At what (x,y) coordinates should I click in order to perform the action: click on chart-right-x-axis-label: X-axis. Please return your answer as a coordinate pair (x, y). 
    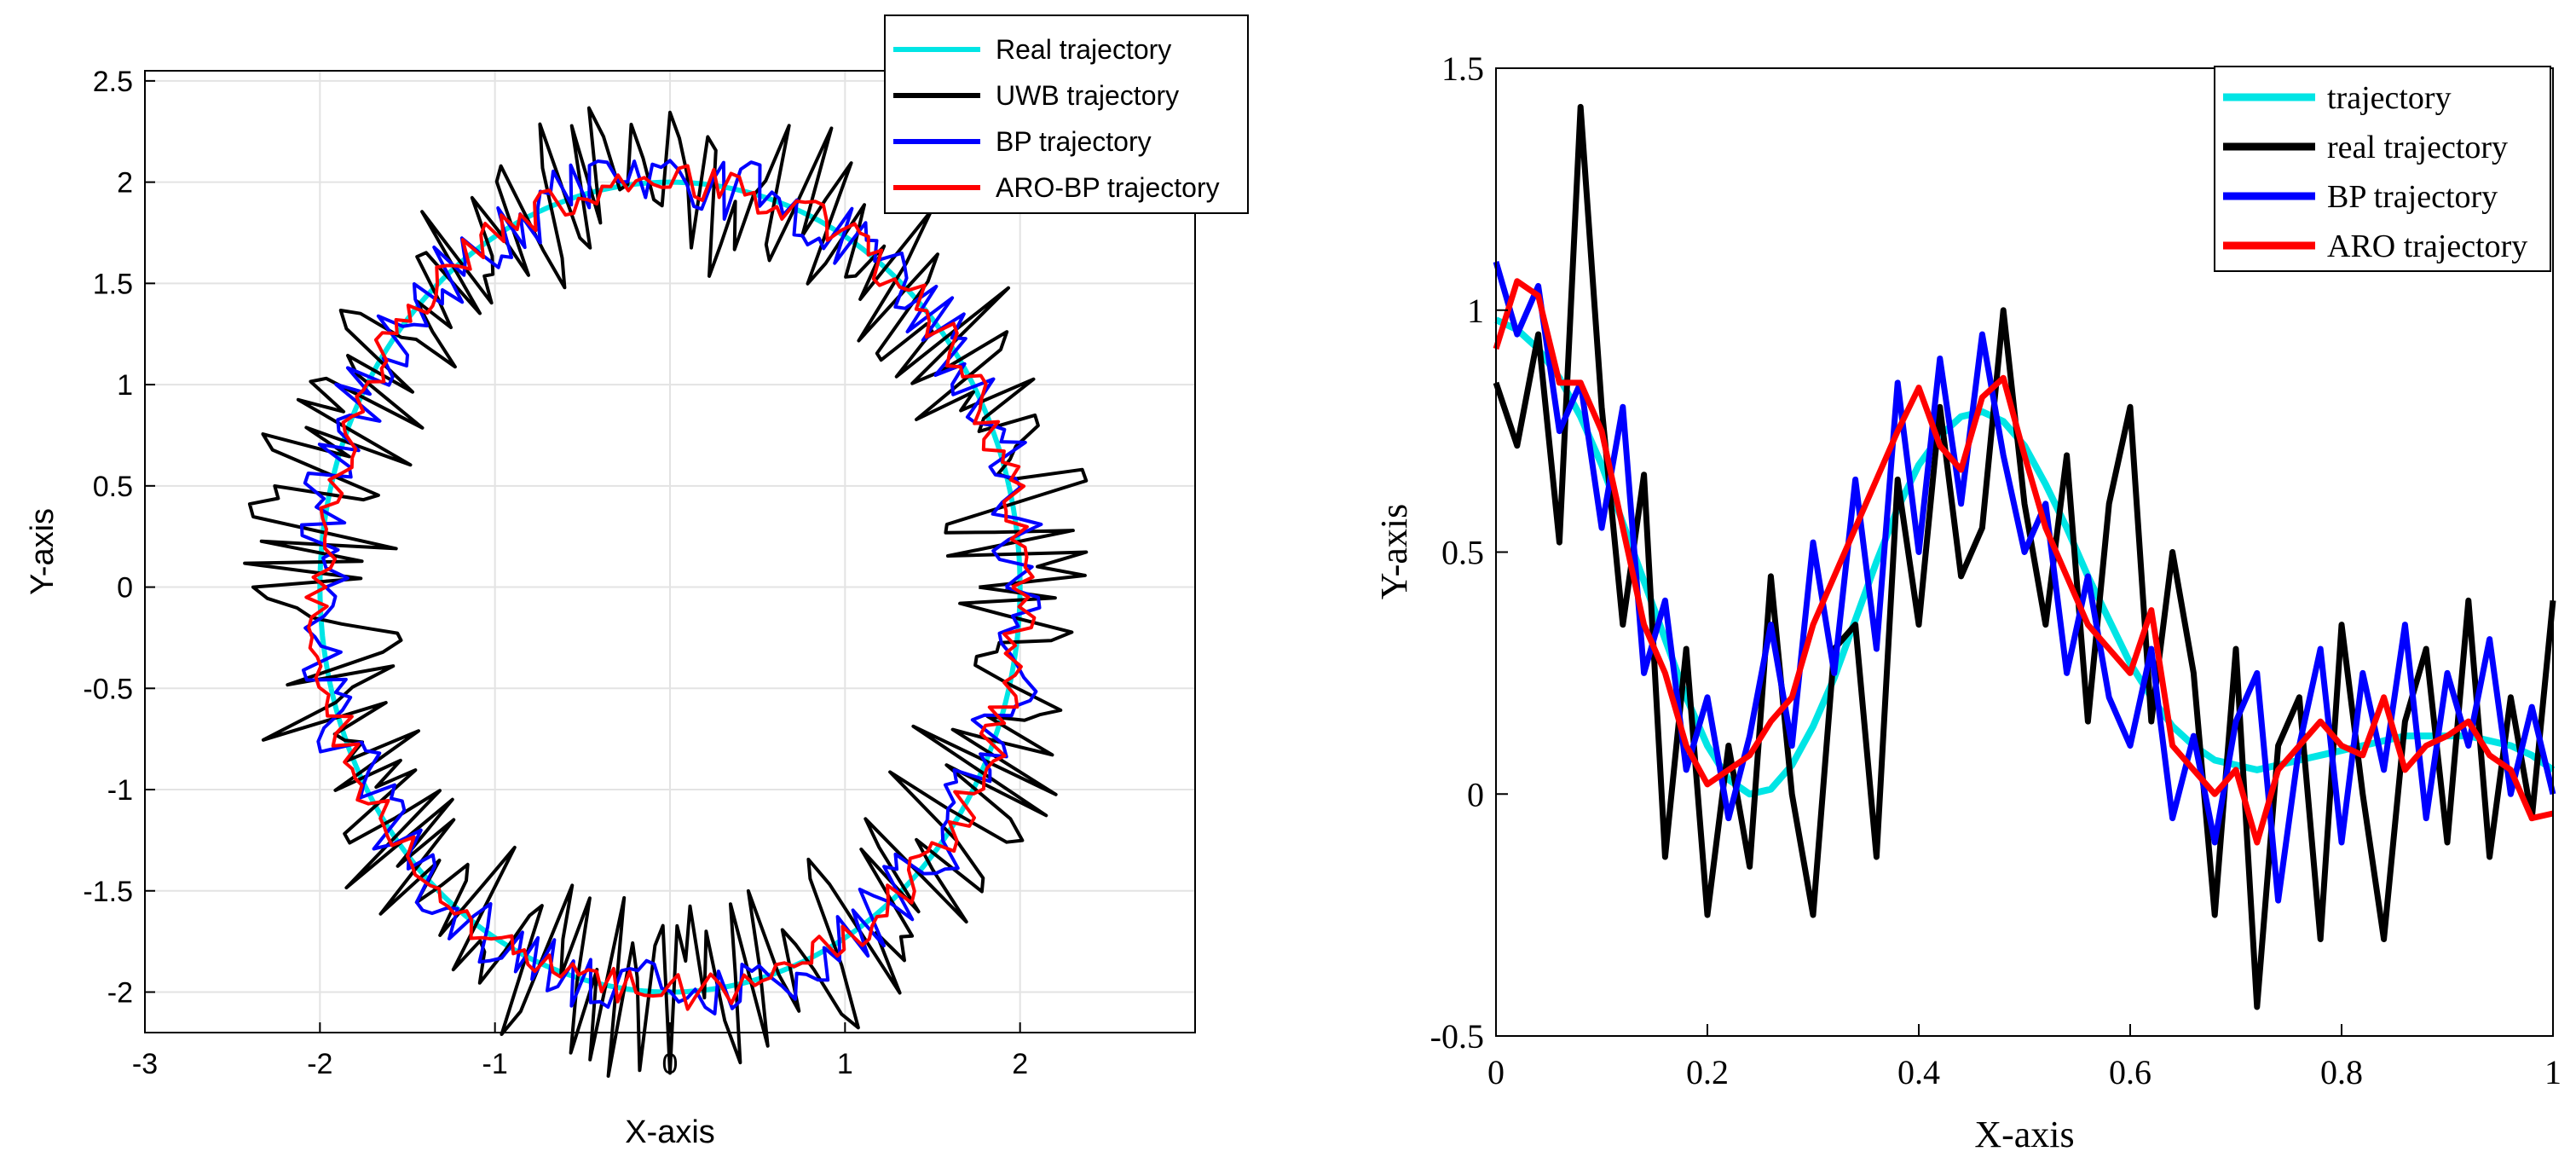
    Looking at the image, I should click on (2024, 1135).